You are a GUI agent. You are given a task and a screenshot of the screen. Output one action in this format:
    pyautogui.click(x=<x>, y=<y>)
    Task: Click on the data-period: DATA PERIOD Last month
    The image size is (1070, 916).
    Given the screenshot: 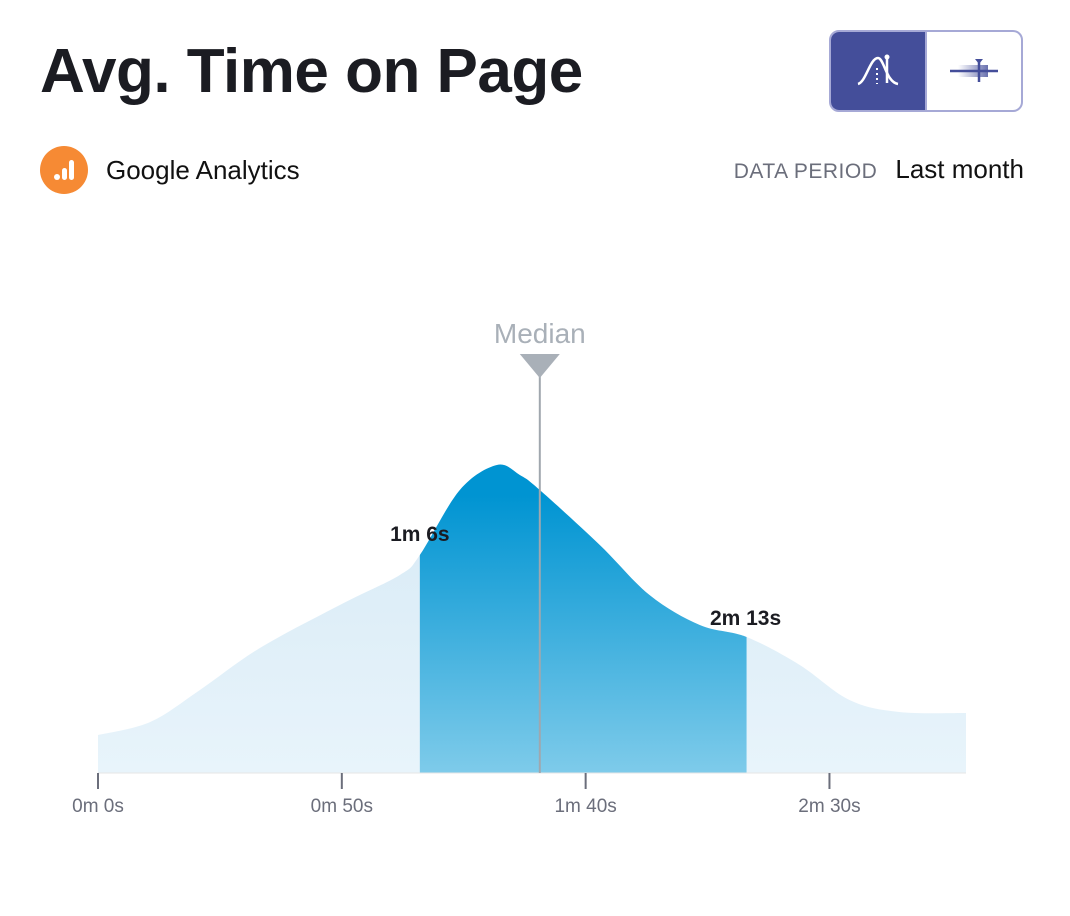 What is the action you would take?
    pyautogui.click(x=879, y=169)
    